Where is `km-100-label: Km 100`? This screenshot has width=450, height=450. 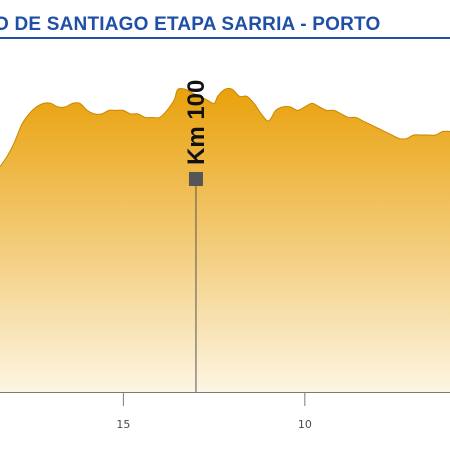 km-100-label: Km 100 is located at coordinates (196, 122).